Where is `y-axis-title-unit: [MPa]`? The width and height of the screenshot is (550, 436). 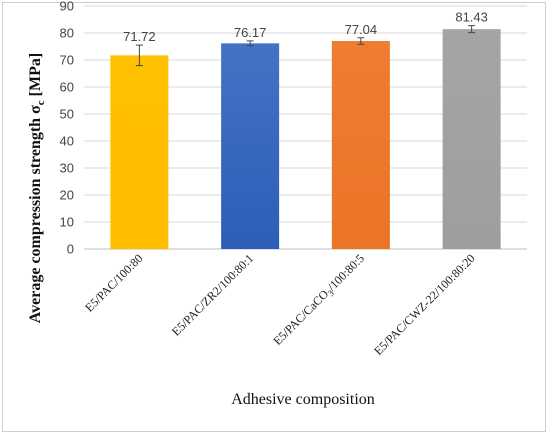
y-axis-title-unit: [MPa] is located at coordinates (35, 77).